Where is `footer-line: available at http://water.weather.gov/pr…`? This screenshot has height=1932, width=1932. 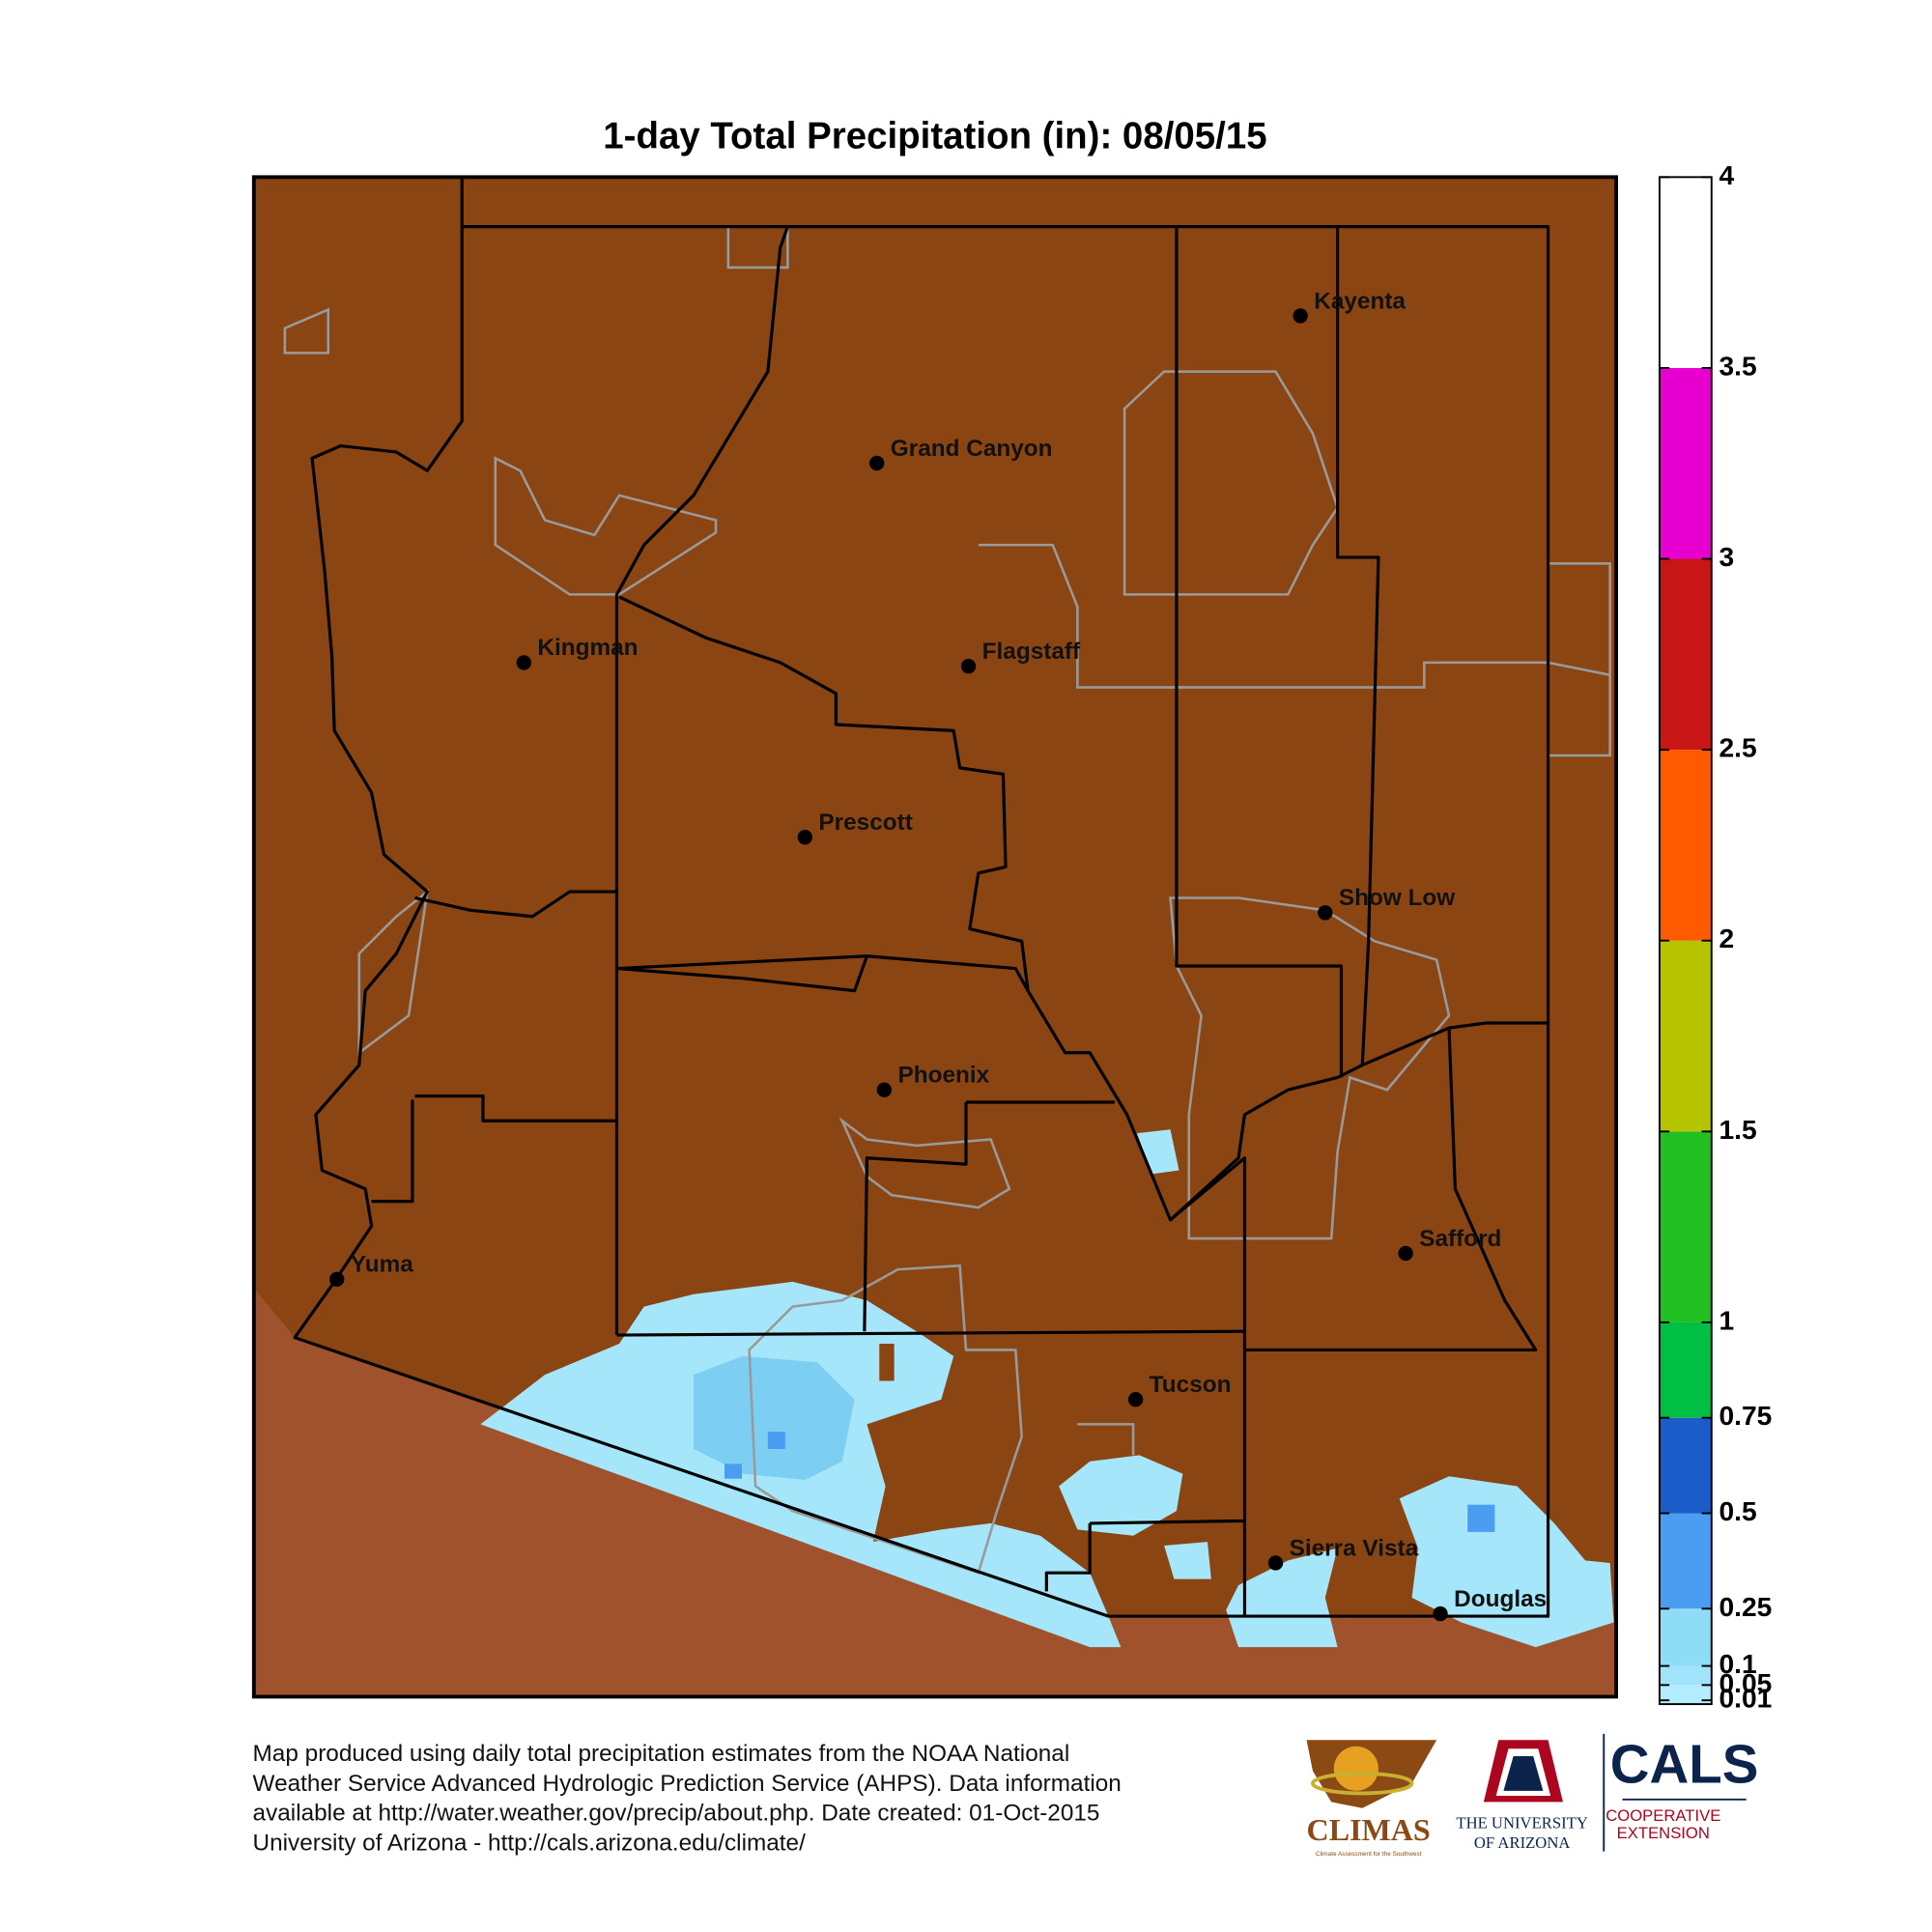
footer-line: available at http://water.weather.gov/pr… is located at coordinates (676, 1814).